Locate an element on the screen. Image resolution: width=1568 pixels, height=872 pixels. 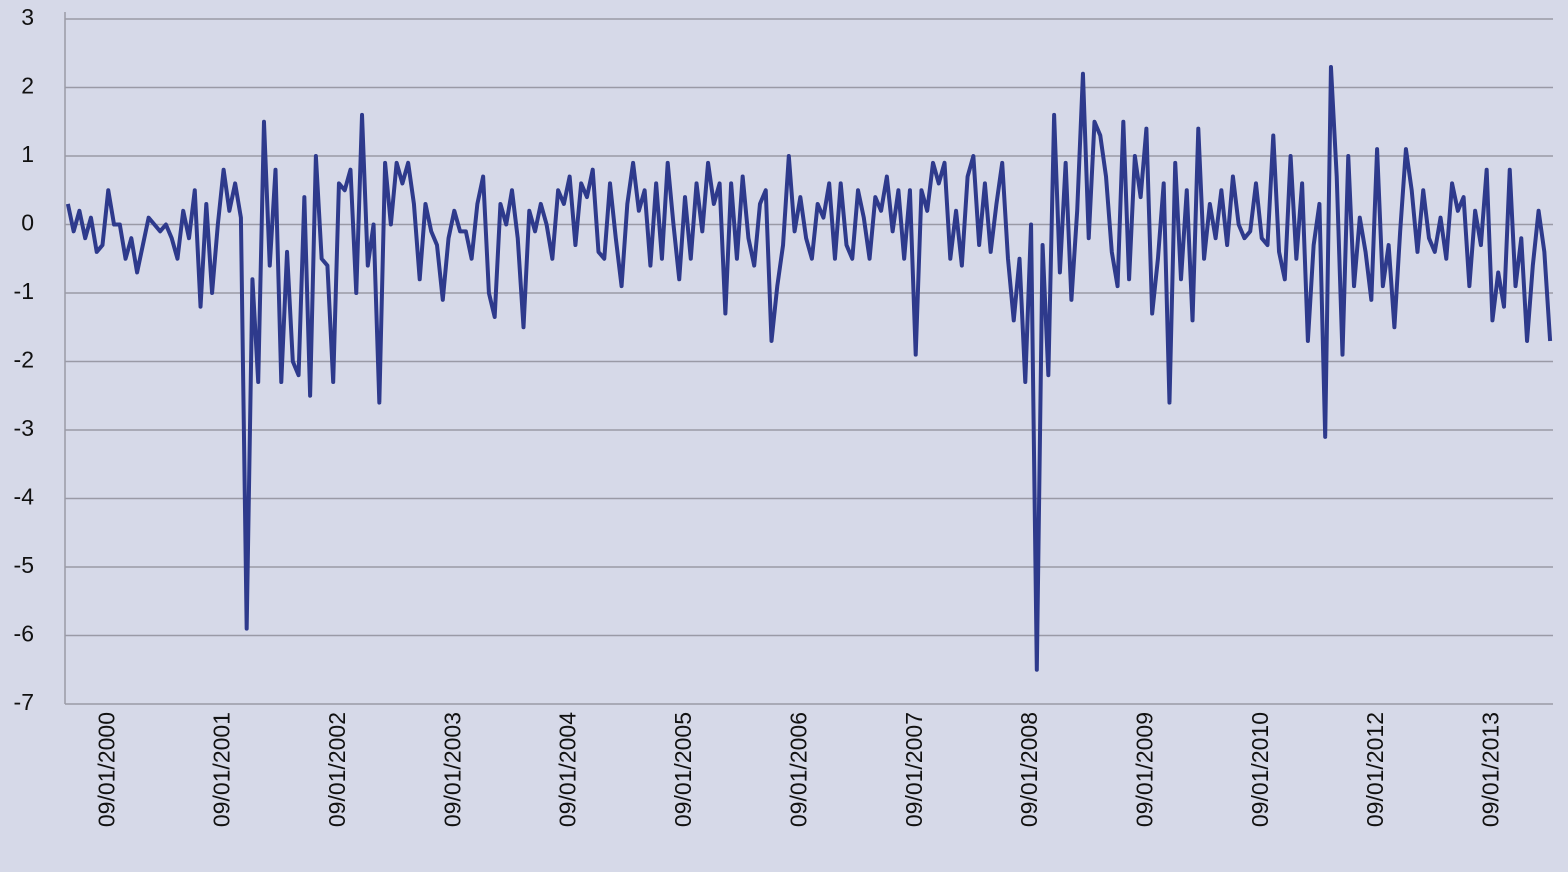
x-tick-label: 09/01/2003 is located at coordinates (452, 769).